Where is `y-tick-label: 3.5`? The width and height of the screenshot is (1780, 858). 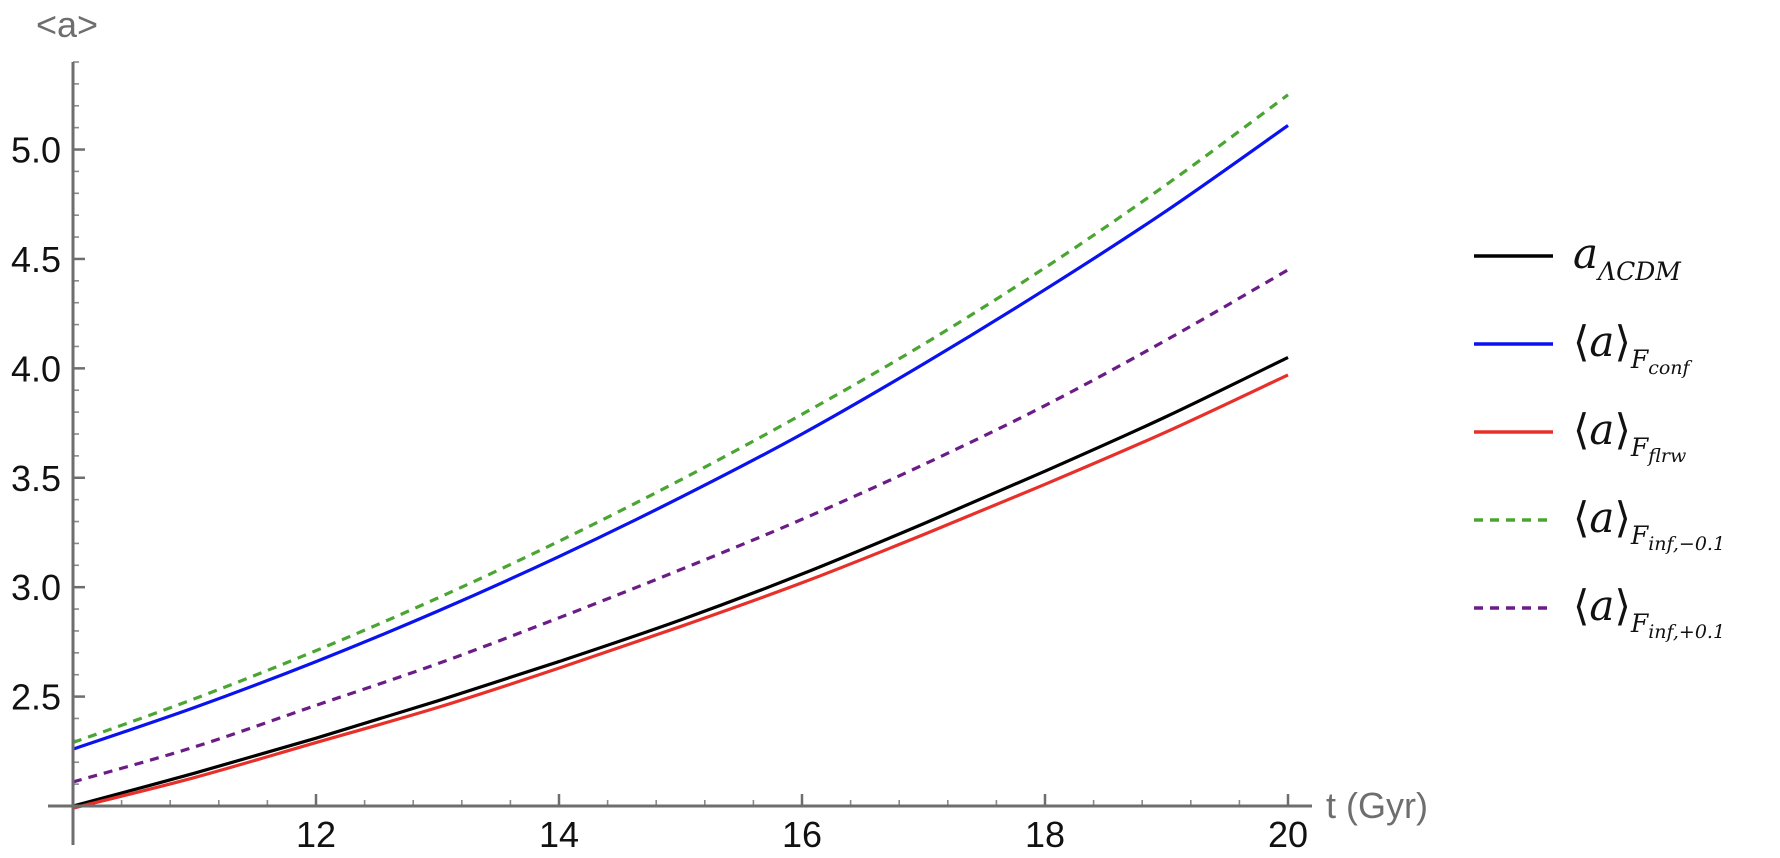
y-tick-label: 3.5 is located at coordinates (36, 478).